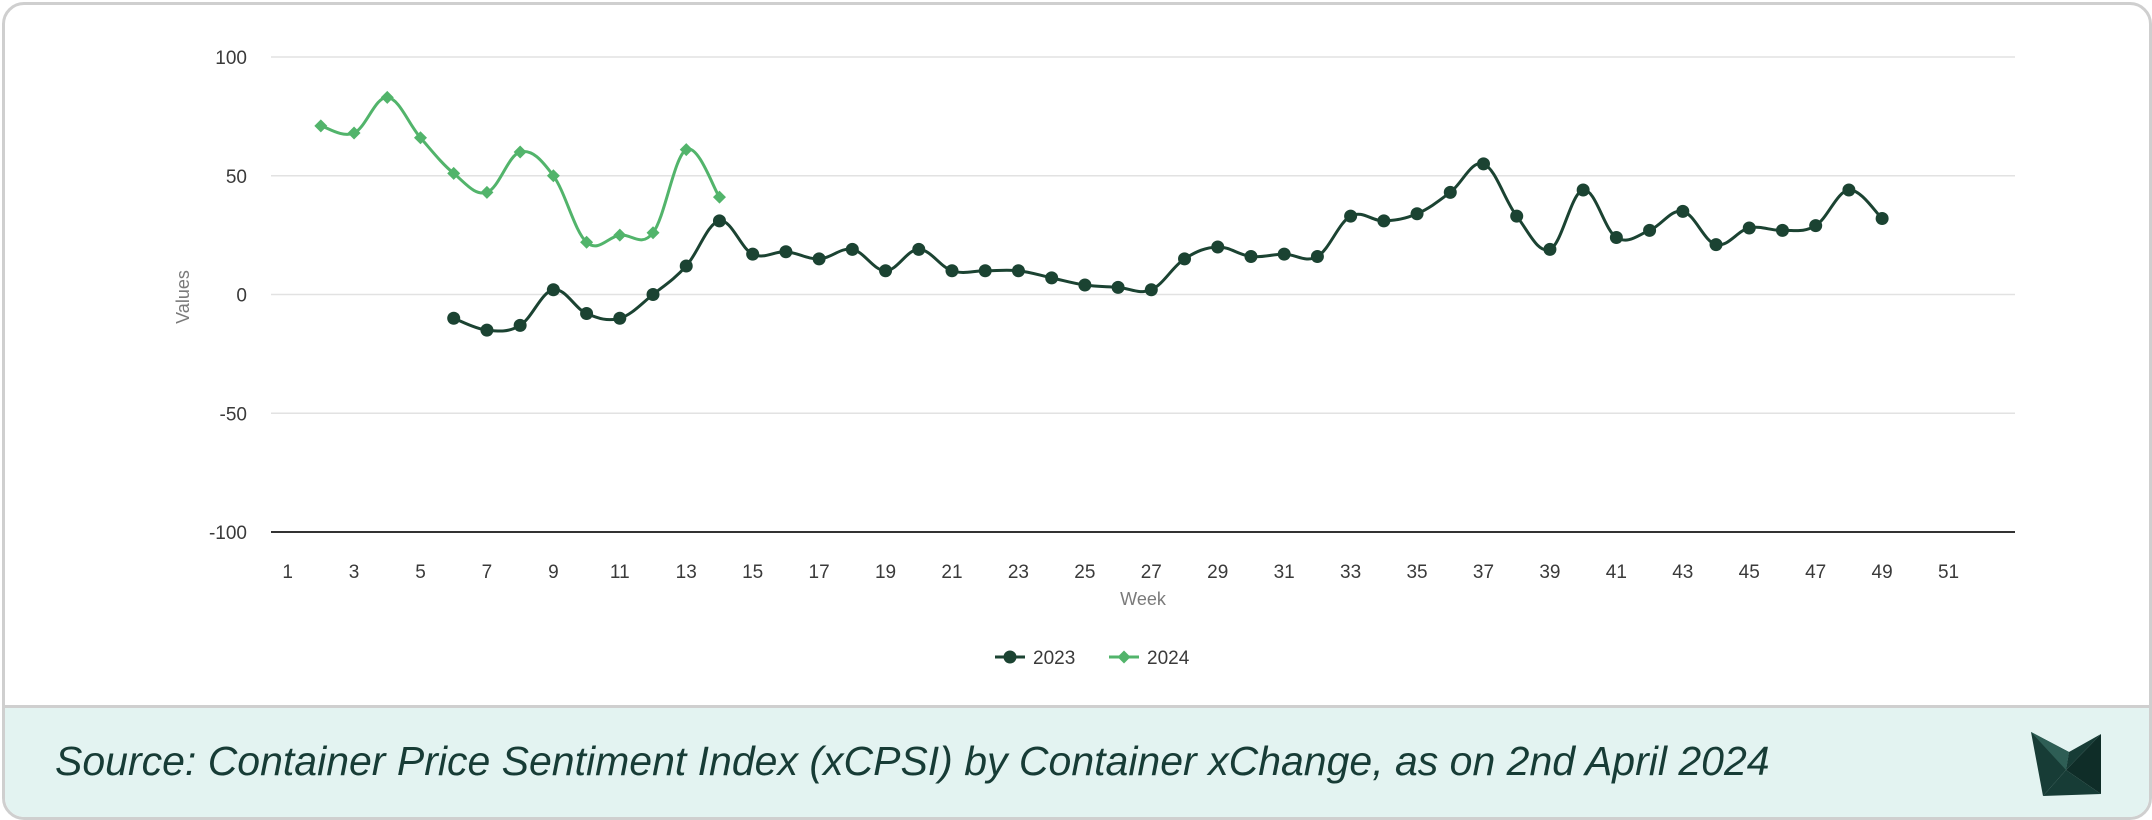 The height and width of the screenshot is (820, 2152). Describe the element at coordinates (885, 572) in the screenshot. I see `x-tick-label: 19` at that location.